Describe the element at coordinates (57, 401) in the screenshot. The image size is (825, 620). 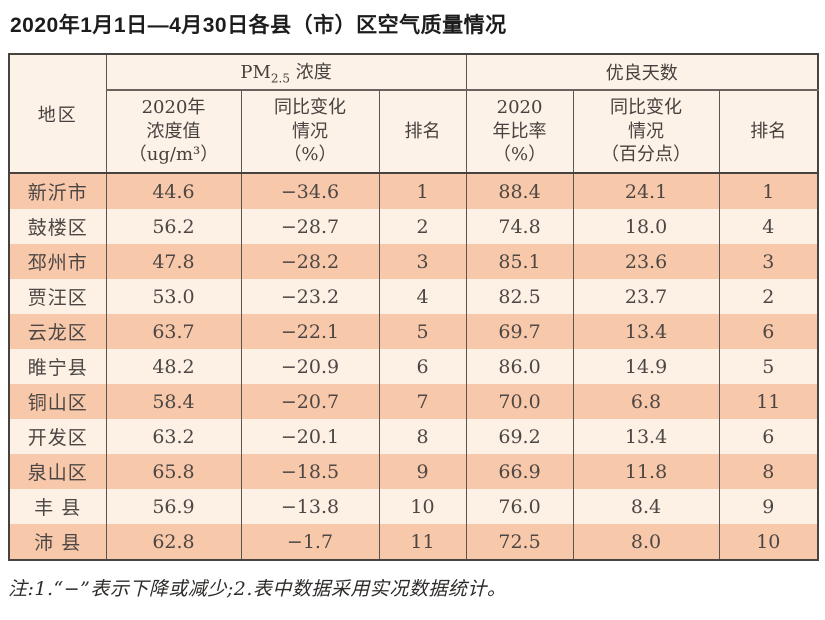
I see `cell-region: 铜山区` at that location.